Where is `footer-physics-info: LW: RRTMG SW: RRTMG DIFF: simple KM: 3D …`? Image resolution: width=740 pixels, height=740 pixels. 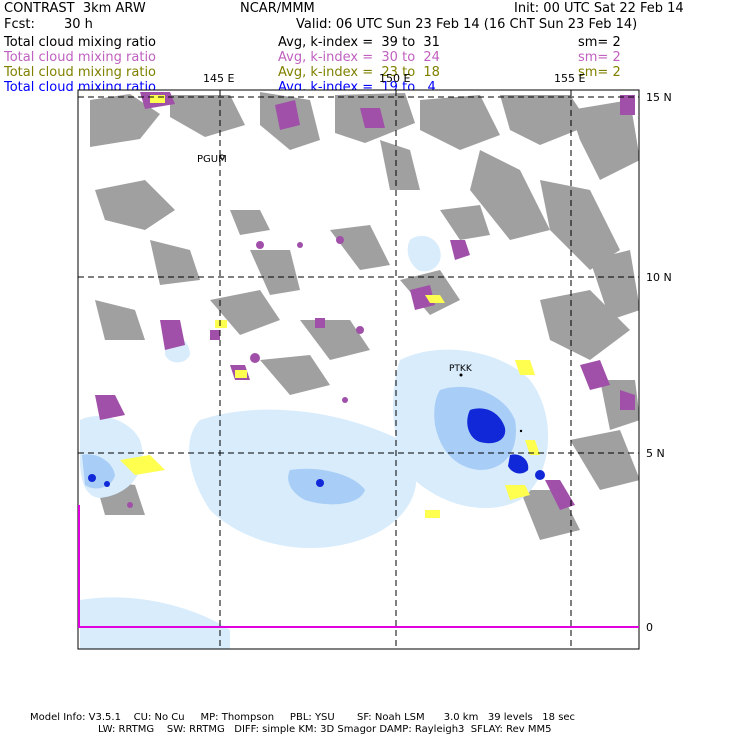
footer-physics-info: LW: RRTMG SW: RRTMG DIFF: simple KM: 3D … is located at coordinates (325, 729).